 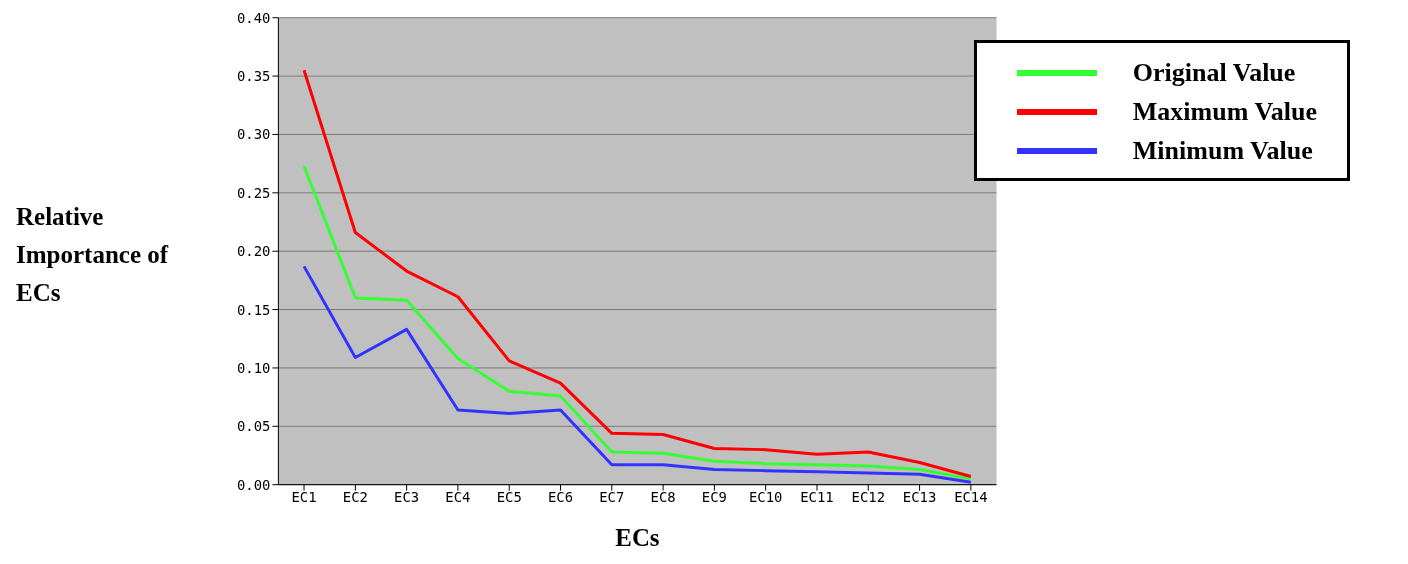 What do you see at coordinates (253, 484) in the screenshot?
I see `y-tick-label: 0.00` at bounding box center [253, 484].